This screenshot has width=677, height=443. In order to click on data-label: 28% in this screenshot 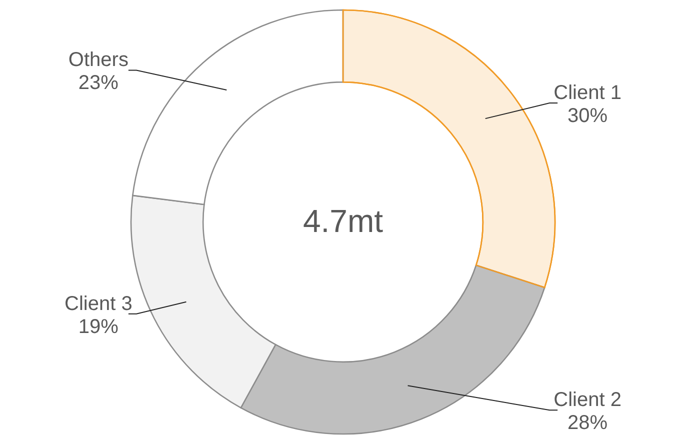, I will do `click(588, 423)`.